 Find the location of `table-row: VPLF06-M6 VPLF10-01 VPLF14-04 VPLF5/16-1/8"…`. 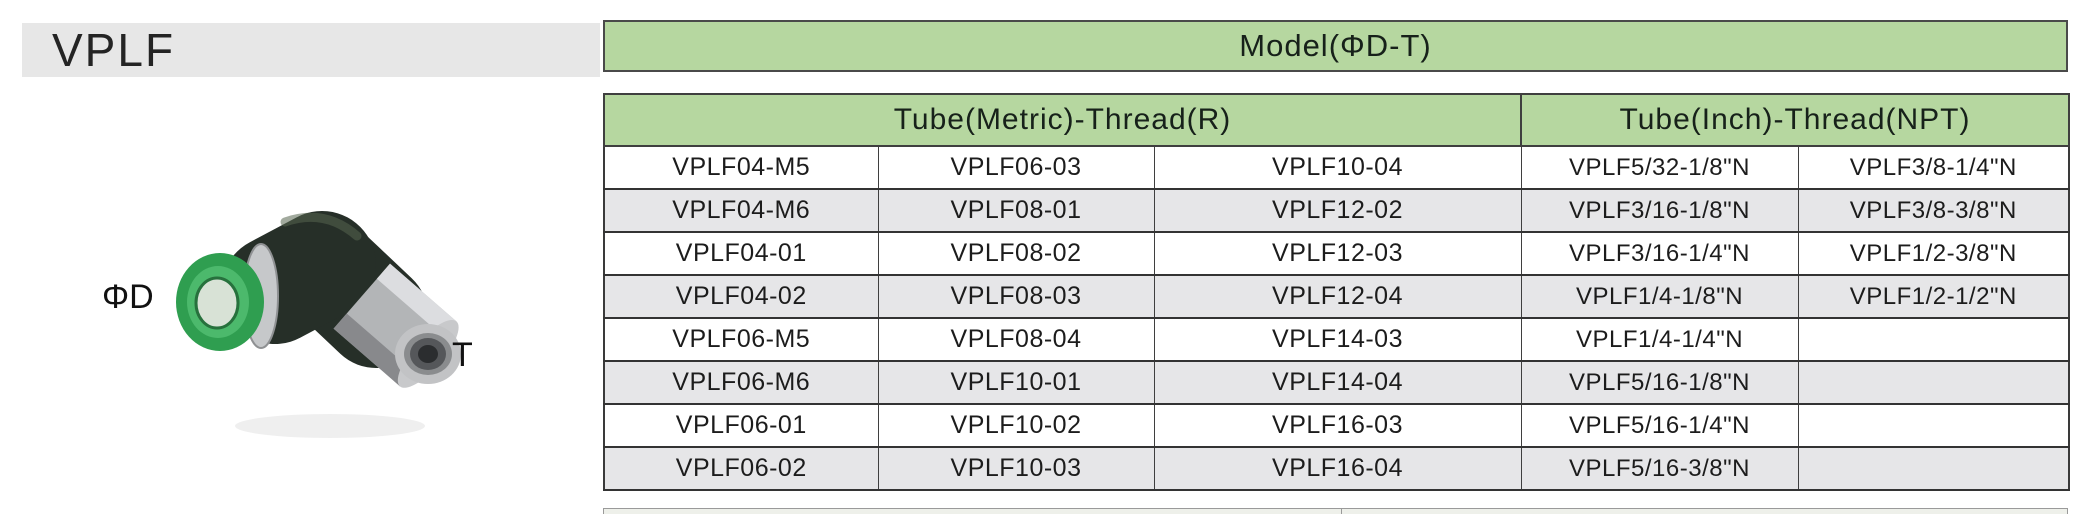

table-row: VPLF06-M6 VPLF10-01 VPLF14-04 VPLF5/16-1/8"… is located at coordinates (1336, 382).